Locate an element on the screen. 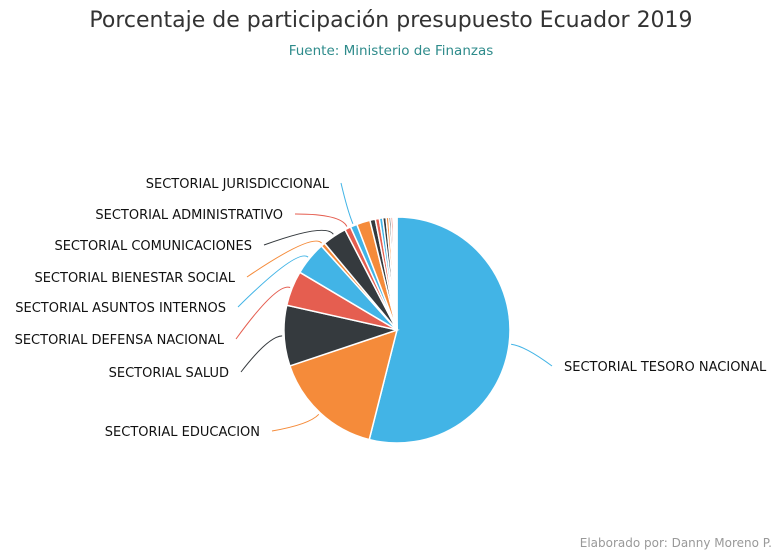  slice-label: SECTORIAL ADMINISTRATIVO is located at coordinates (189, 215).